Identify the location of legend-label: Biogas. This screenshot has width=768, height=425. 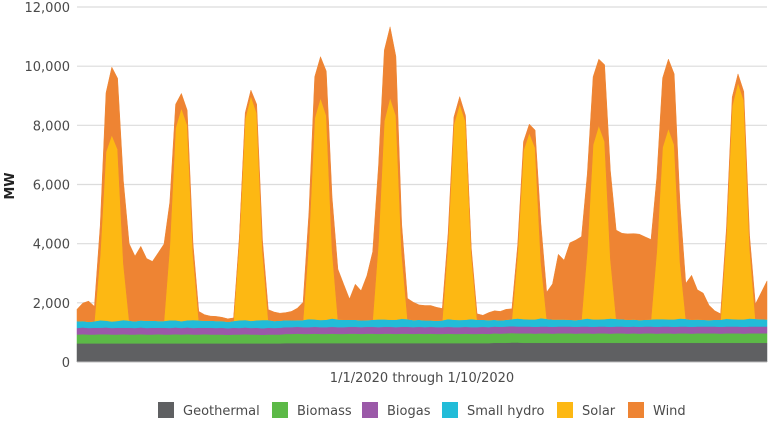
(409, 411).